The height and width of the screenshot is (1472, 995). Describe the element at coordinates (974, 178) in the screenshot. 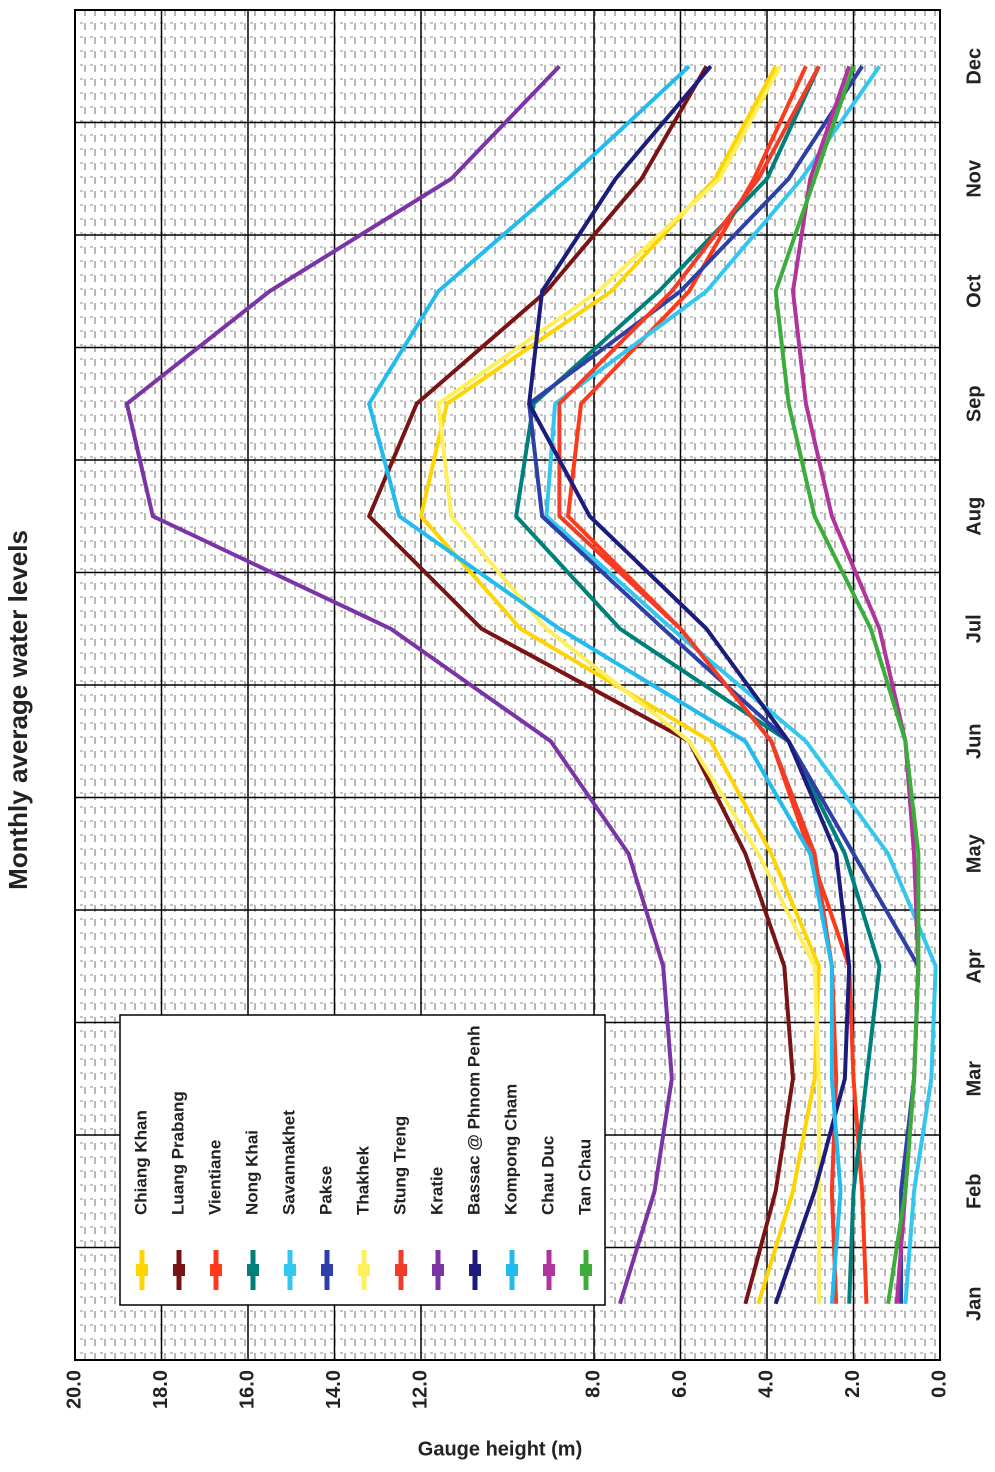

I see `x-tick-label: Nov` at that location.